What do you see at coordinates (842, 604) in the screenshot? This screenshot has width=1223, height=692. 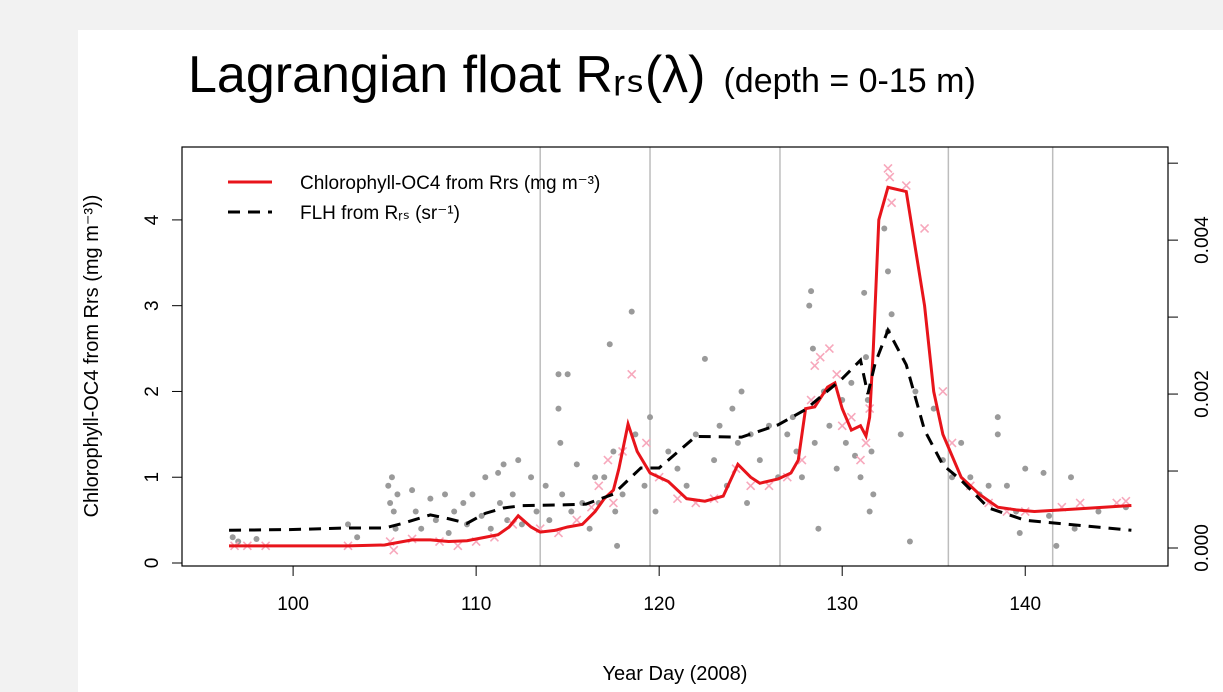 I see `x-tick-label: 130` at bounding box center [842, 604].